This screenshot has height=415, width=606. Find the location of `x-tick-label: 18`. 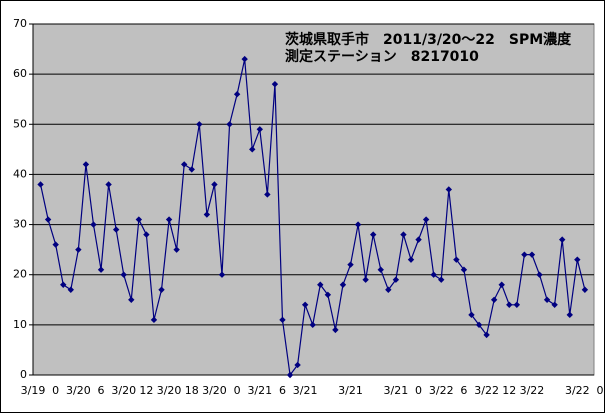

x-tick-label: 18 is located at coordinates (192, 390).